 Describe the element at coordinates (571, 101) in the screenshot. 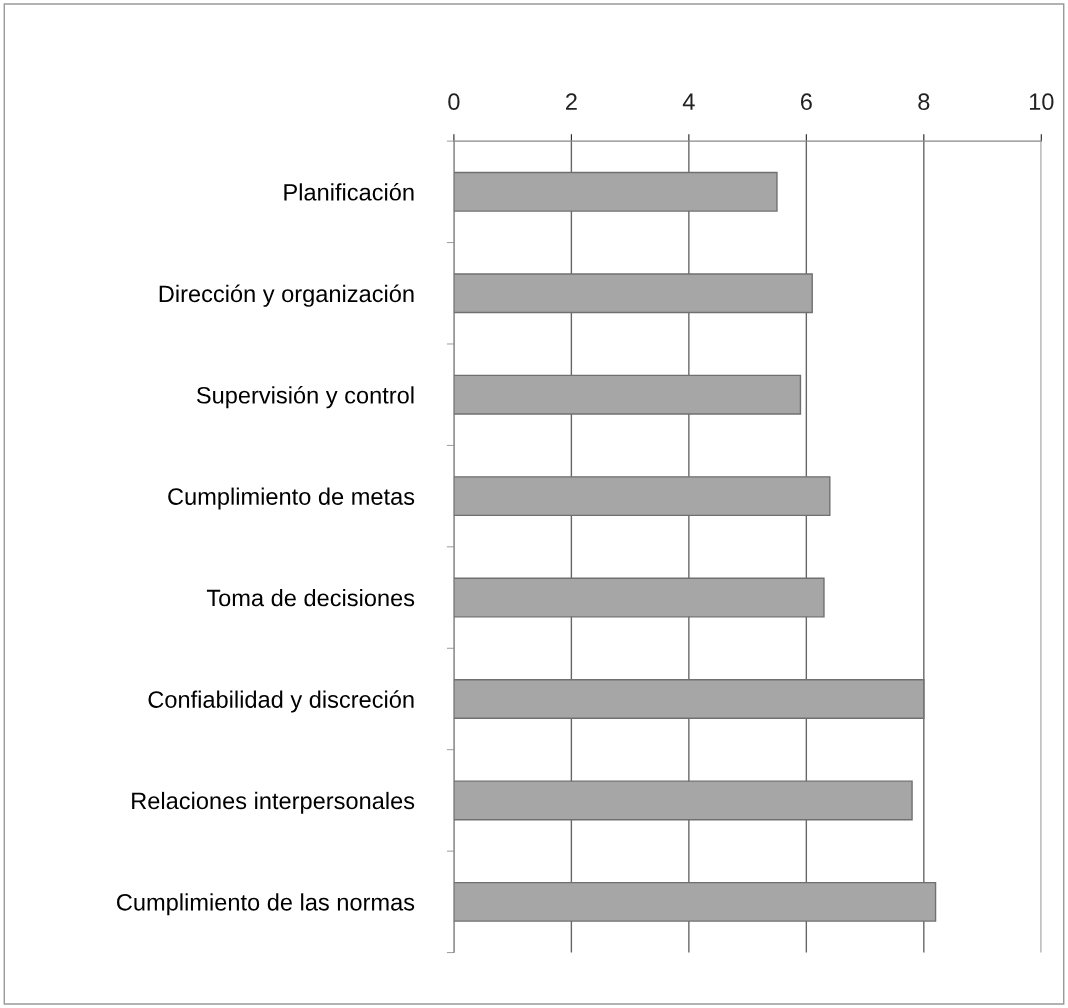

I see `x-tick-label: 2` at that location.